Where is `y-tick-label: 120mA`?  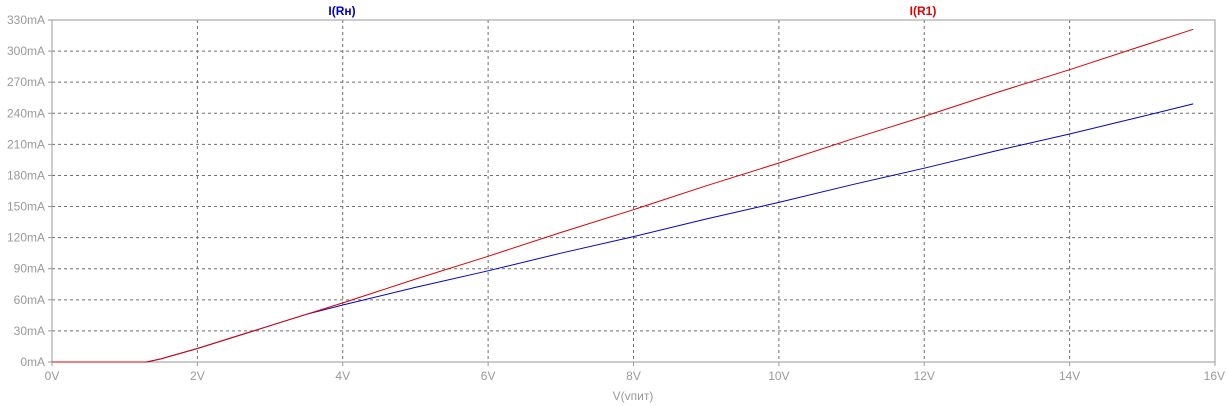 y-tick-label: 120mA is located at coordinates (26, 238).